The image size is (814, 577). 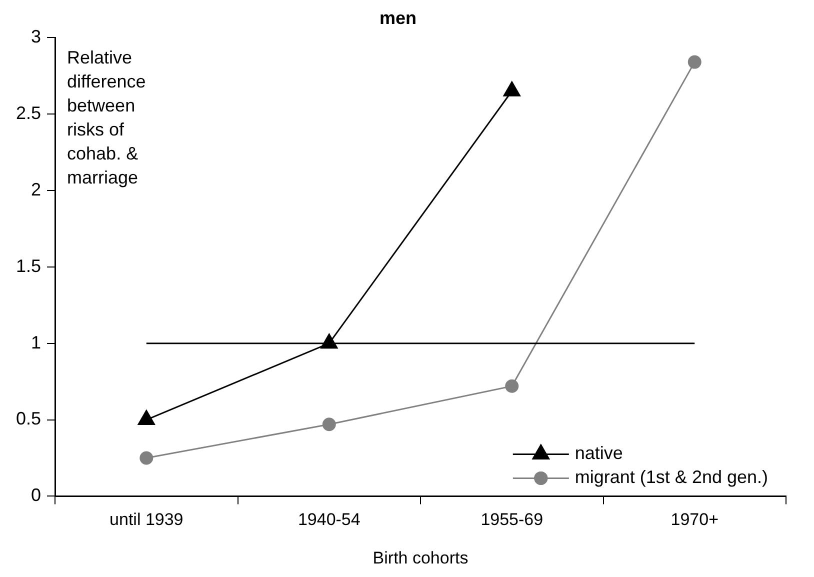 What do you see at coordinates (29, 113) in the screenshot?
I see `y-tick-label: 2.5` at bounding box center [29, 113].